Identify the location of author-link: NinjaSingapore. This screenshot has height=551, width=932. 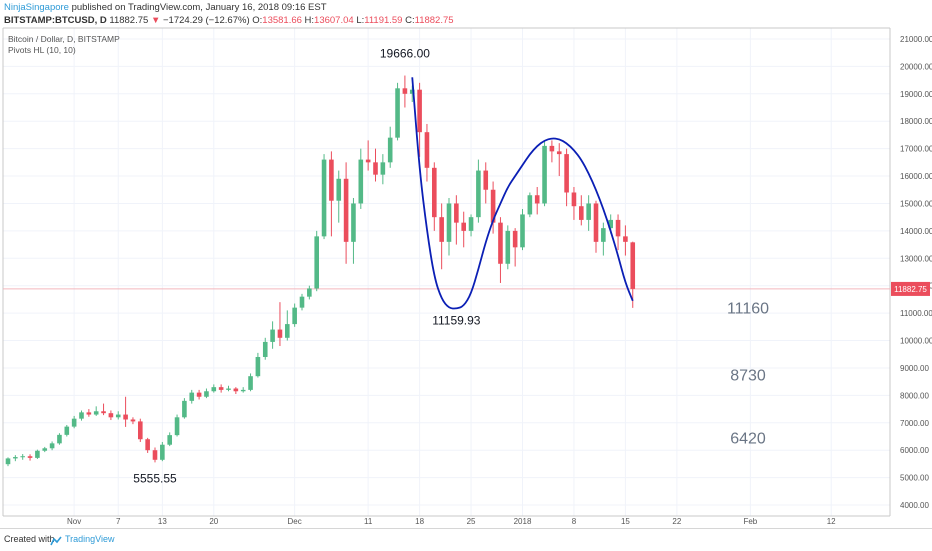
(36, 7).